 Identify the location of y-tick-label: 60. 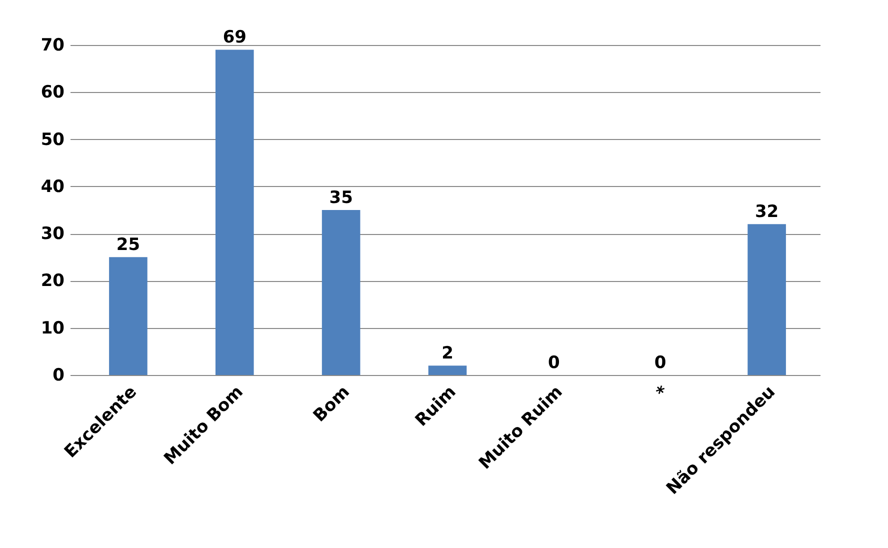
(52, 92).